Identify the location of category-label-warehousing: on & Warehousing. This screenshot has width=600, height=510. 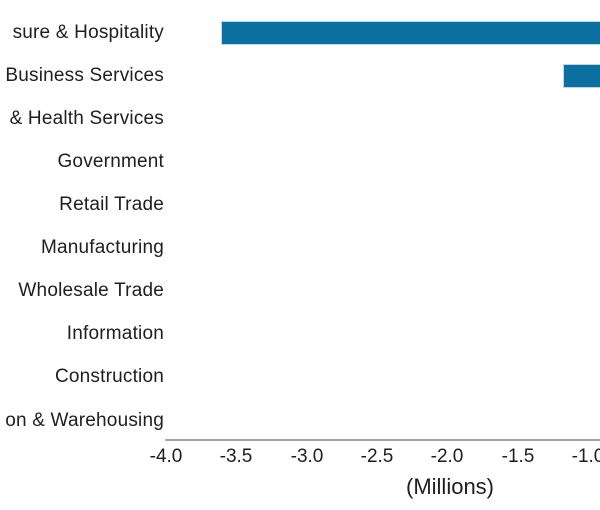
(84, 420).